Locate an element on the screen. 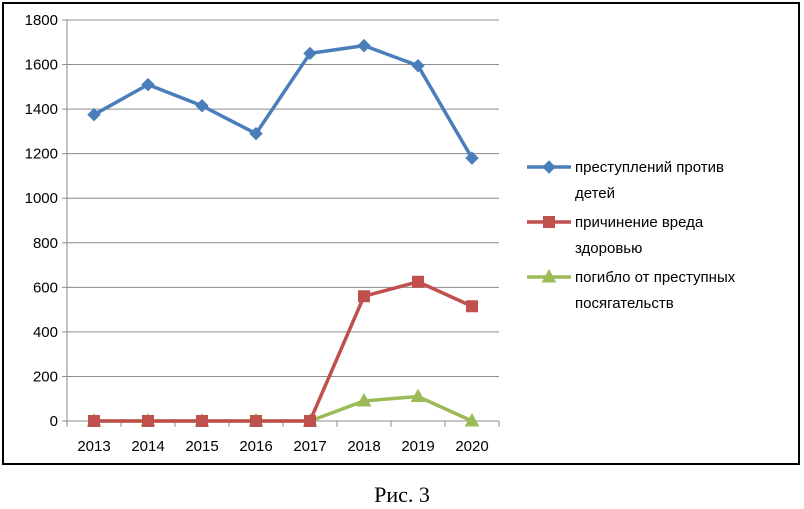 This screenshot has width=804, height=509. legend-label: погибло от преступных посягательств is located at coordinates (655, 290).